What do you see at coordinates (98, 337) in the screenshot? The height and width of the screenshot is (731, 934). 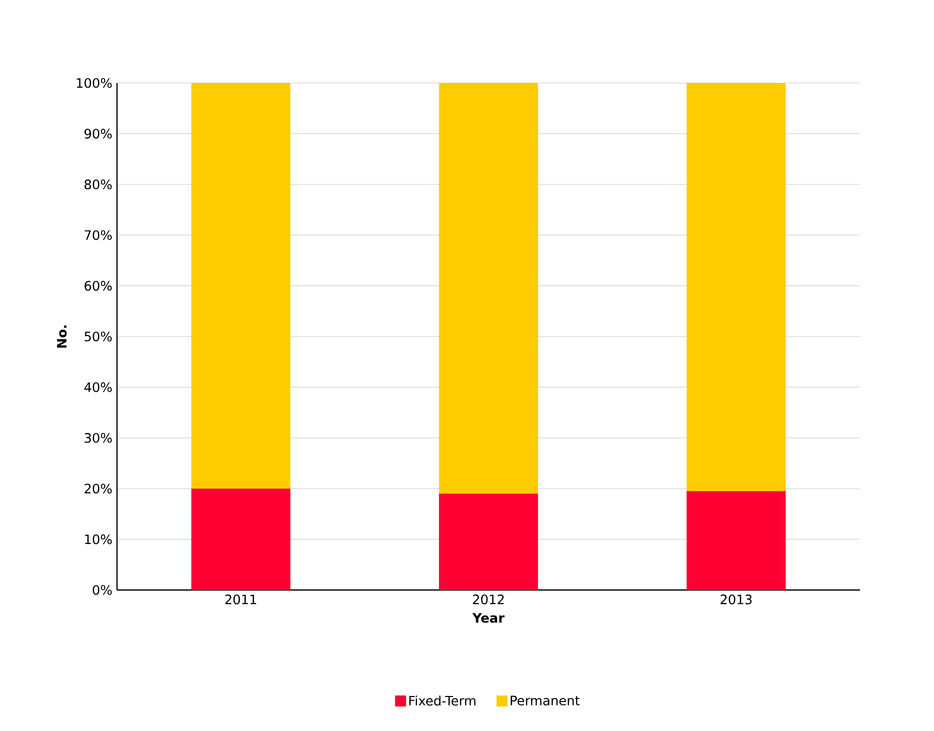 I see `y-tick-label: 50%` at bounding box center [98, 337].